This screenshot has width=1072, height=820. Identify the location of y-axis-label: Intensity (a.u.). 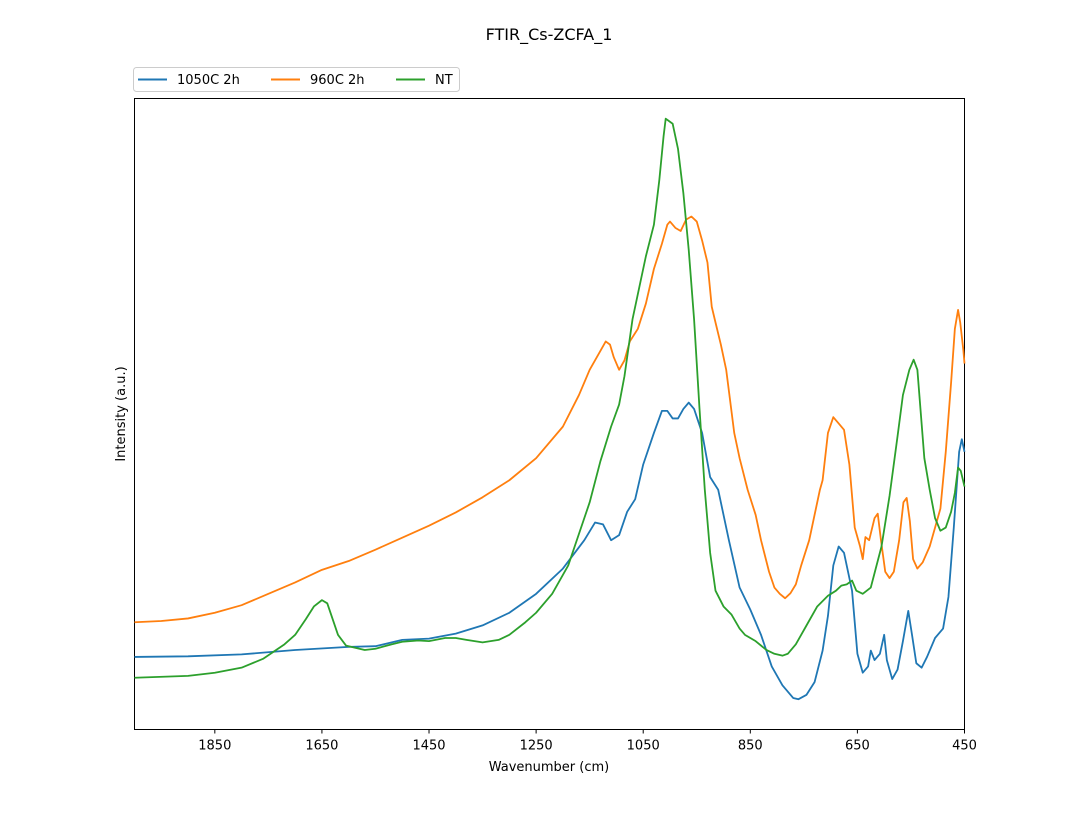
(121, 413).